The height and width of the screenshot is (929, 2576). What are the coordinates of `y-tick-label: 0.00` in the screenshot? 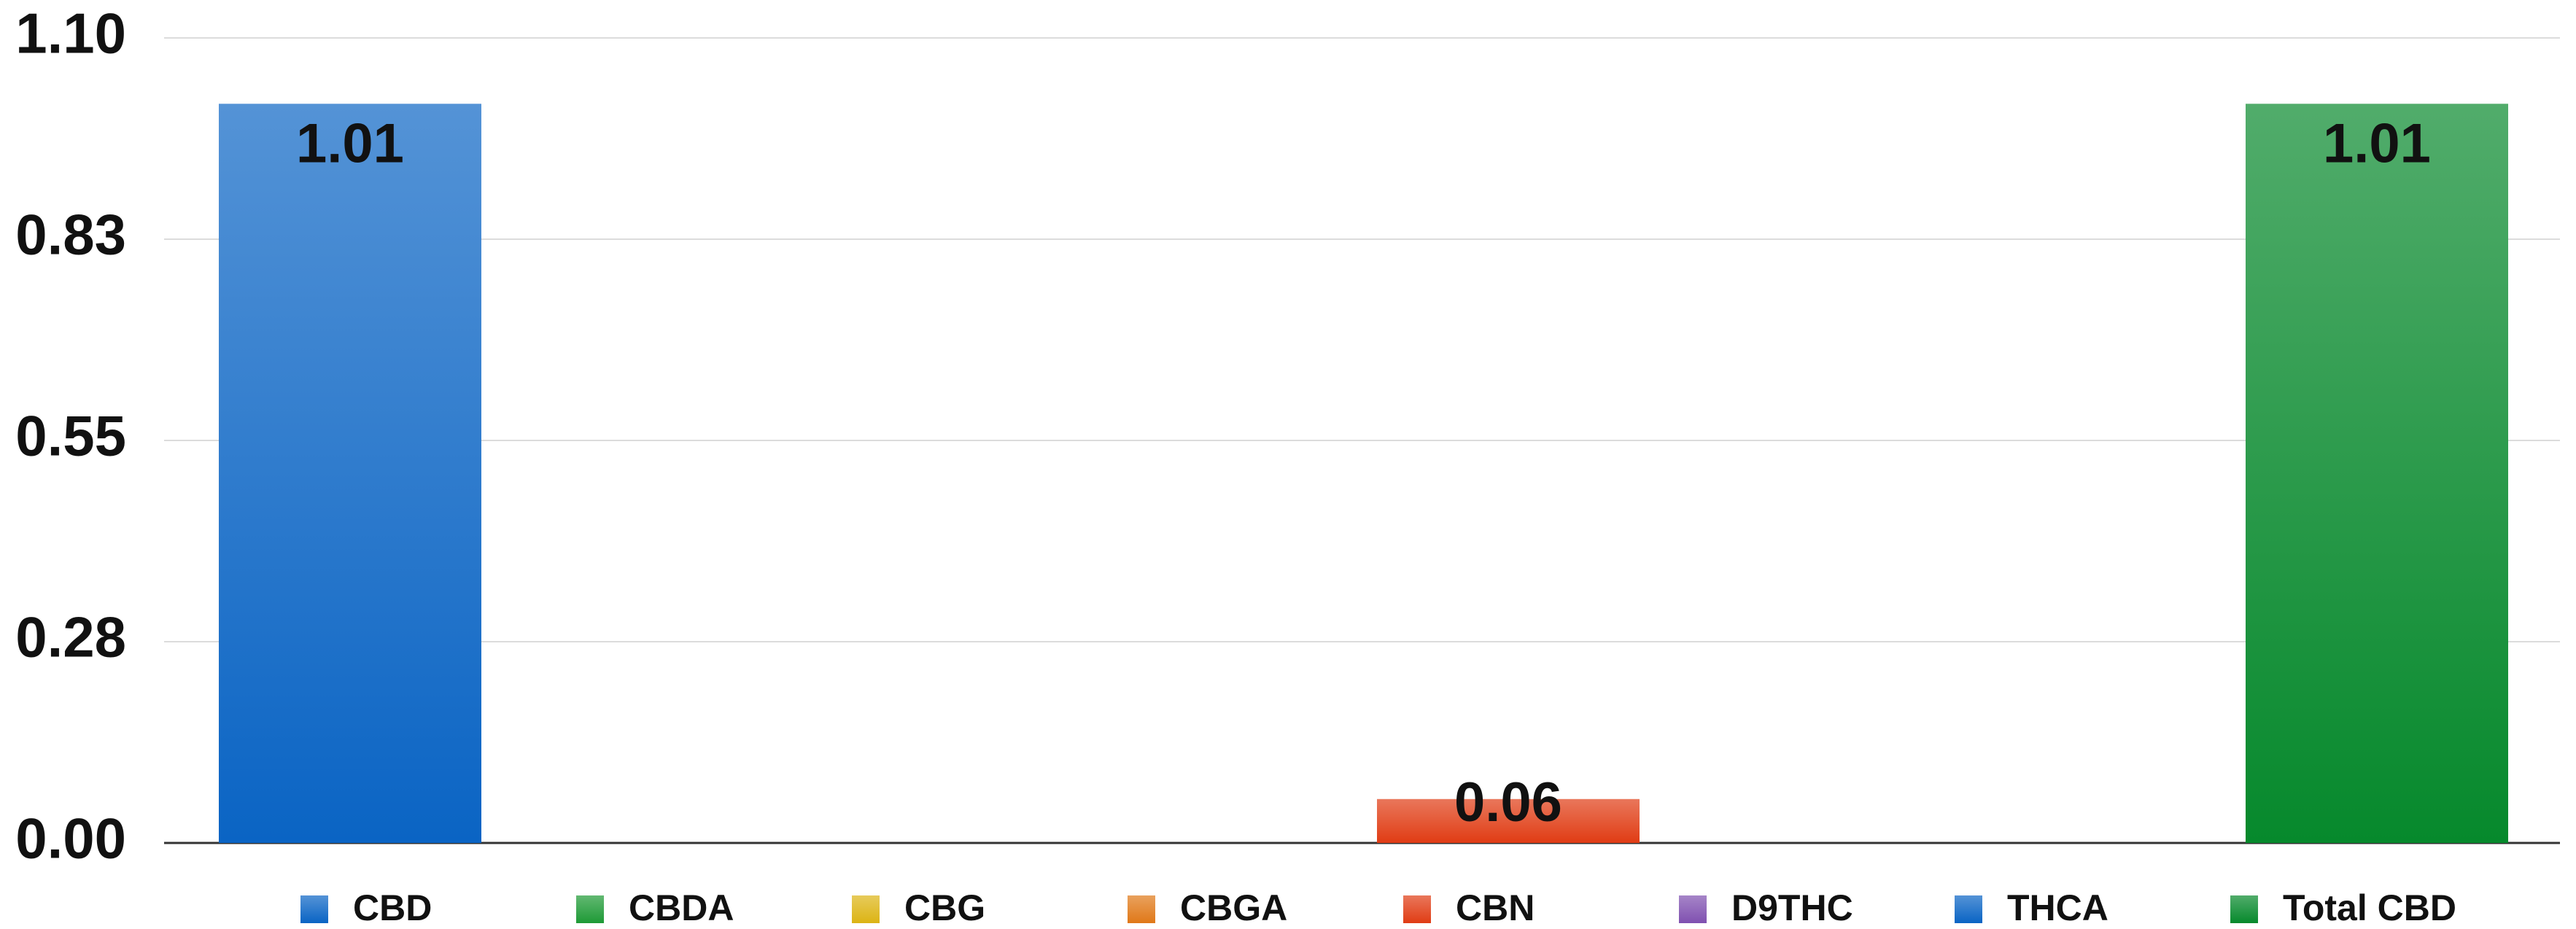 It's located at (70, 838).